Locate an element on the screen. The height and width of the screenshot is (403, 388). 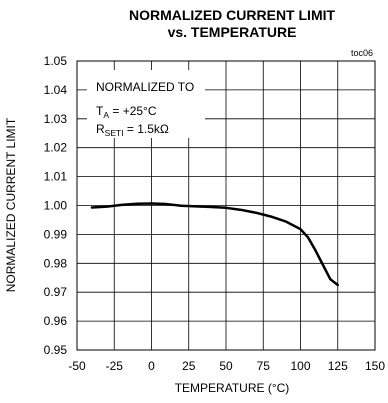
x-axis-label: TEMPERATURE (°C) is located at coordinates (232, 388).